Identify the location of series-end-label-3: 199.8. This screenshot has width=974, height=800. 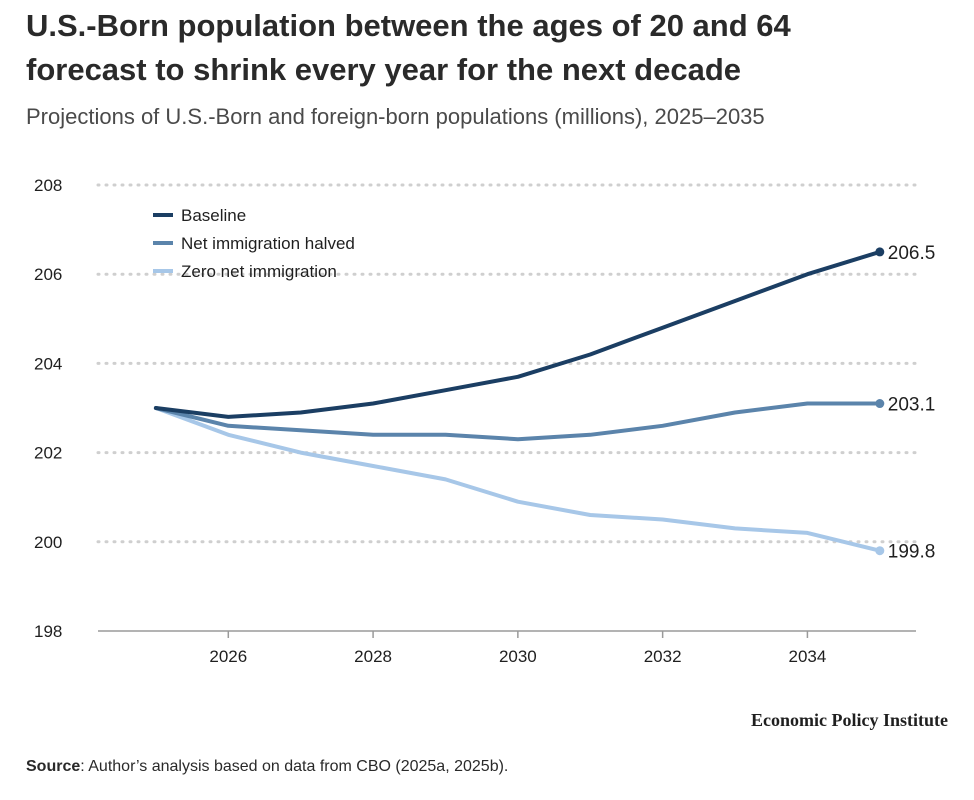
(912, 552).